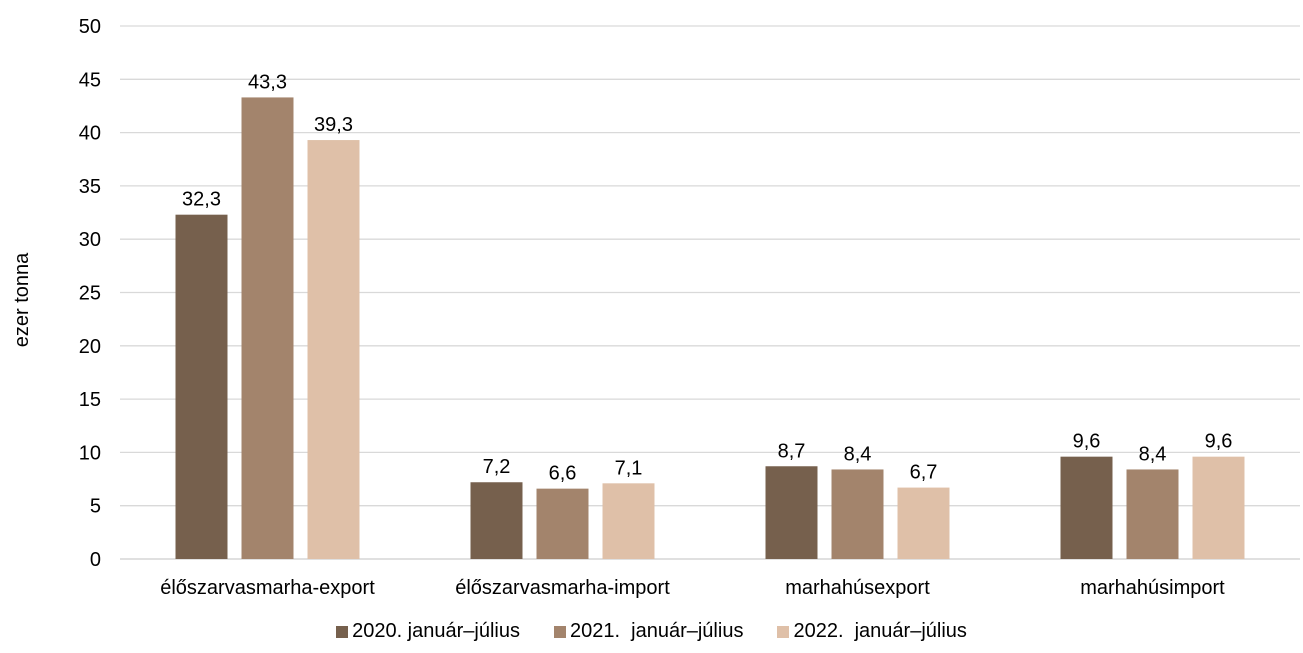 The image size is (1303, 653). What do you see at coordinates (333, 125) in the screenshot?
I see `data-label: 39,3` at bounding box center [333, 125].